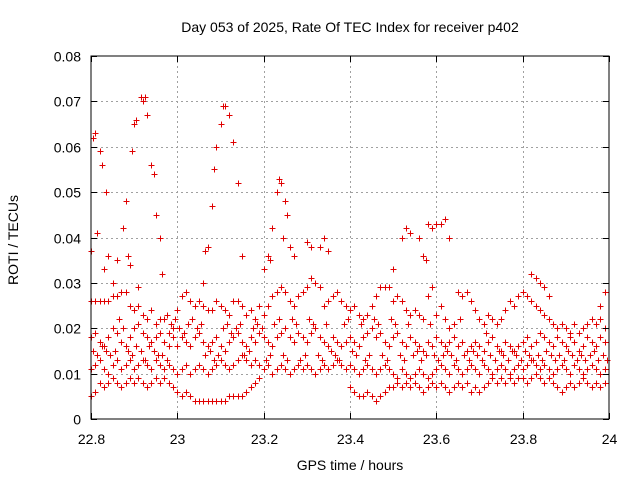 This screenshot has height=480, width=640. Describe the element at coordinates (67, 239) in the screenshot. I see `y-tick-label: 0.04` at that location.